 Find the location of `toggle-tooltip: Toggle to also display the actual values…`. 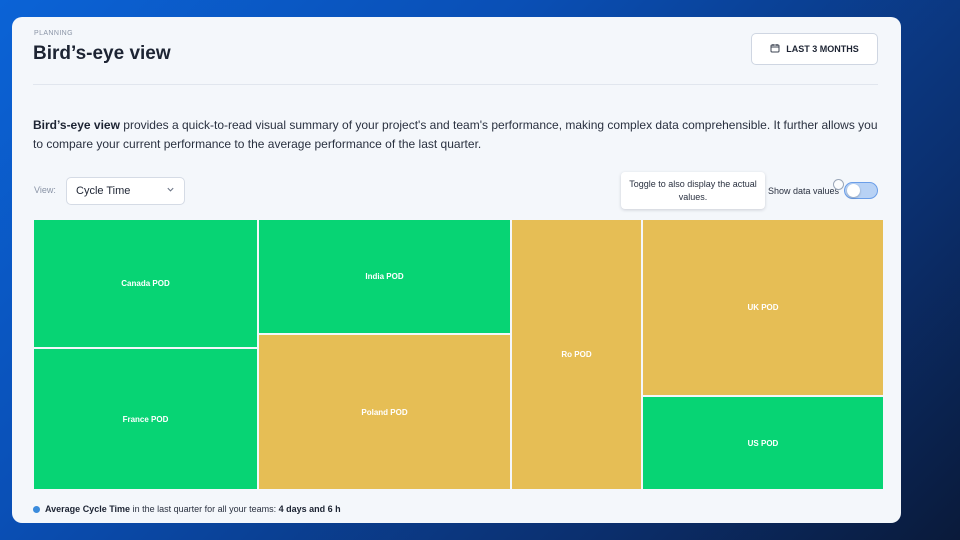

toggle-tooltip: Toggle to also display the actual values… is located at coordinates (693, 190).